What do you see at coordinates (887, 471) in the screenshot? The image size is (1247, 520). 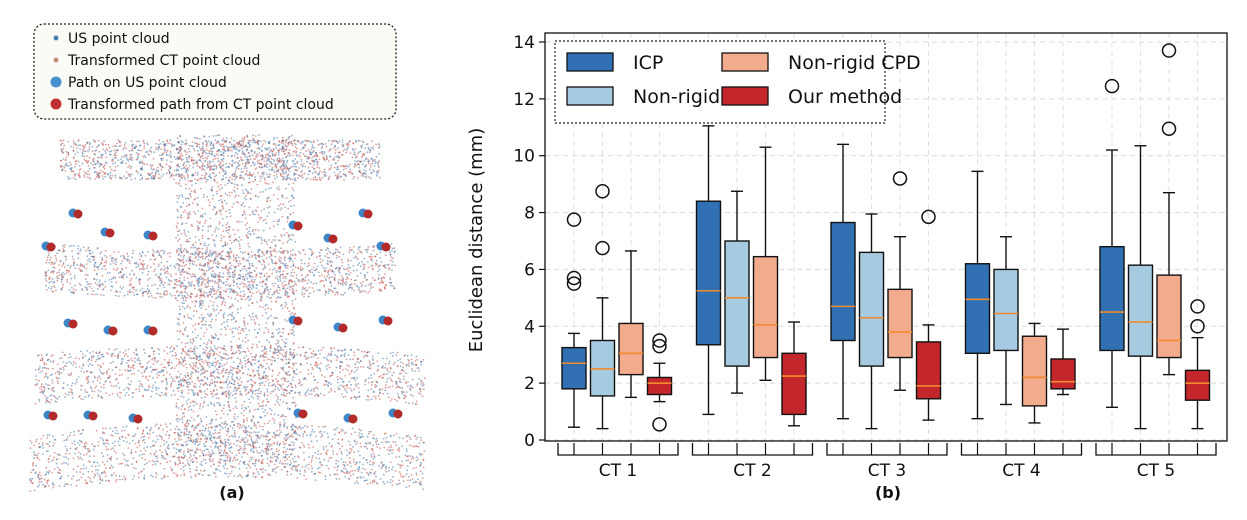 I see `x-category-label: CT 3` at bounding box center [887, 471].